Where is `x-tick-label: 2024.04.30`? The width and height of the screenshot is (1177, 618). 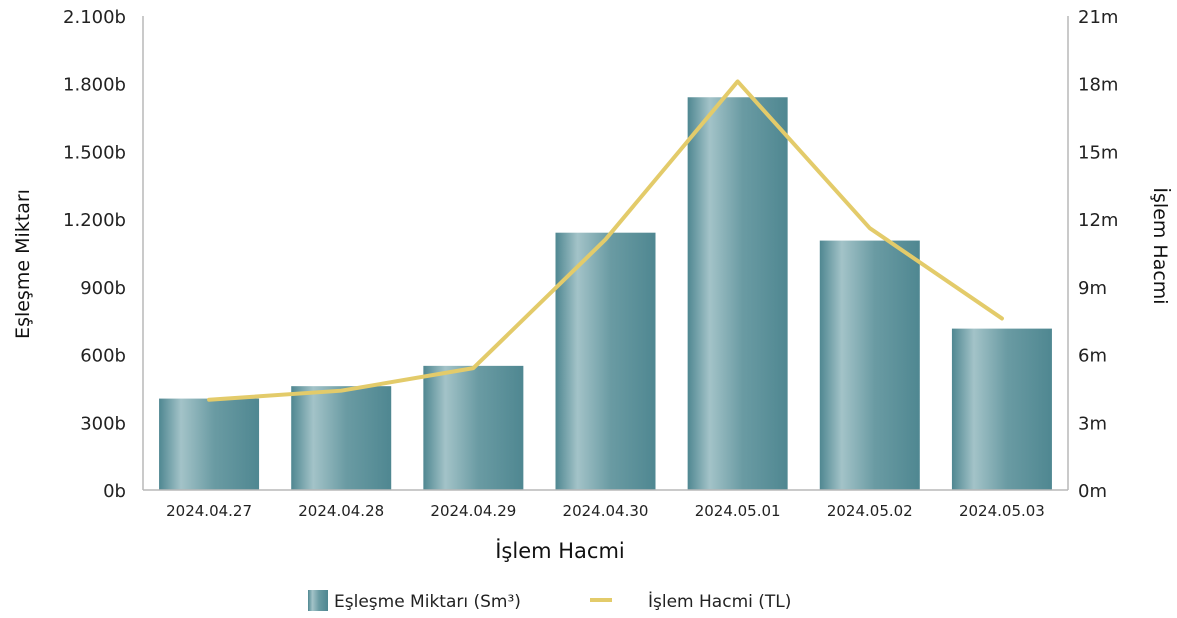 x-tick-label: 2024.04.30 is located at coordinates (606, 511).